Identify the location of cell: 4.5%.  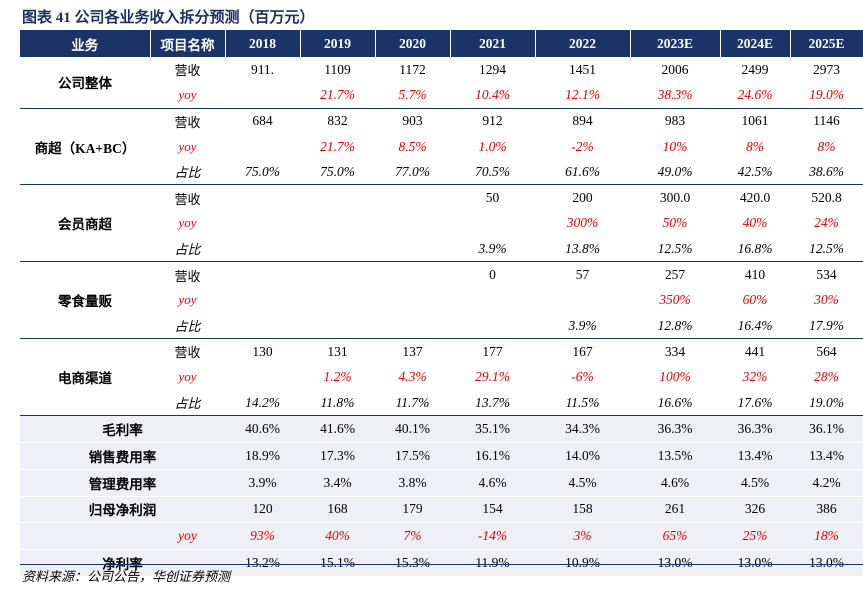
(582, 483).